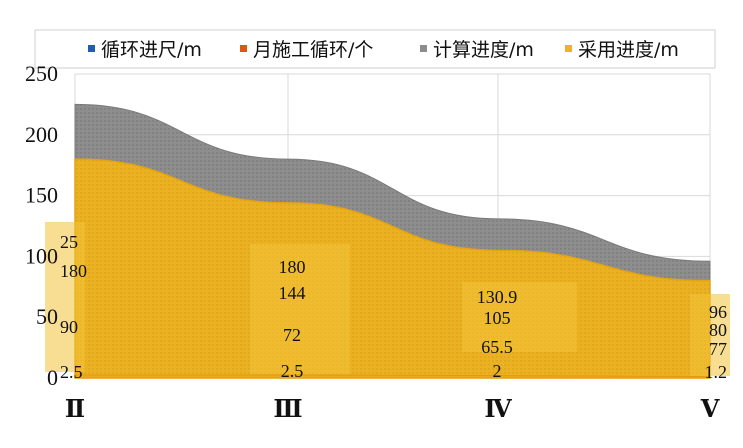 Image resolution: width=743 pixels, height=448 pixels. Describe the element at coordinates (313, 50) in the screenshot. I see `legend-entry: 月施工循环/个` at that location.